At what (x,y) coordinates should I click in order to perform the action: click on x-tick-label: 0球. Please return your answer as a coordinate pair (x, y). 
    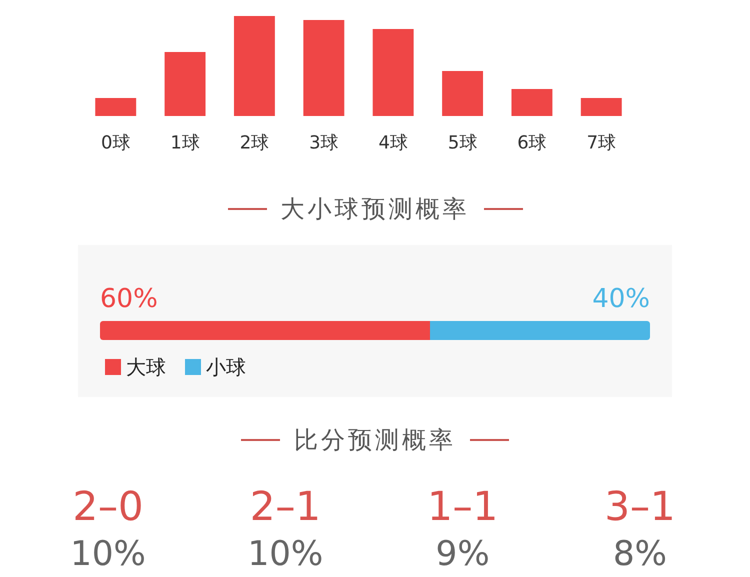
    Looking at the image, I should click on (115, 143).